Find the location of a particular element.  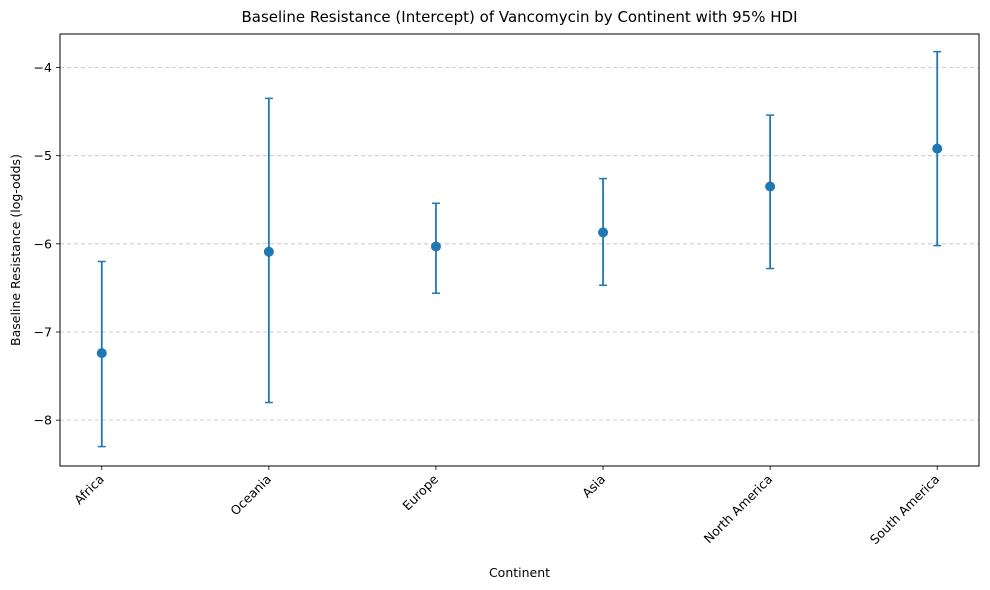

y-axis: −8 −7 −6 −5 −4 is located at coordinates (47, 244).